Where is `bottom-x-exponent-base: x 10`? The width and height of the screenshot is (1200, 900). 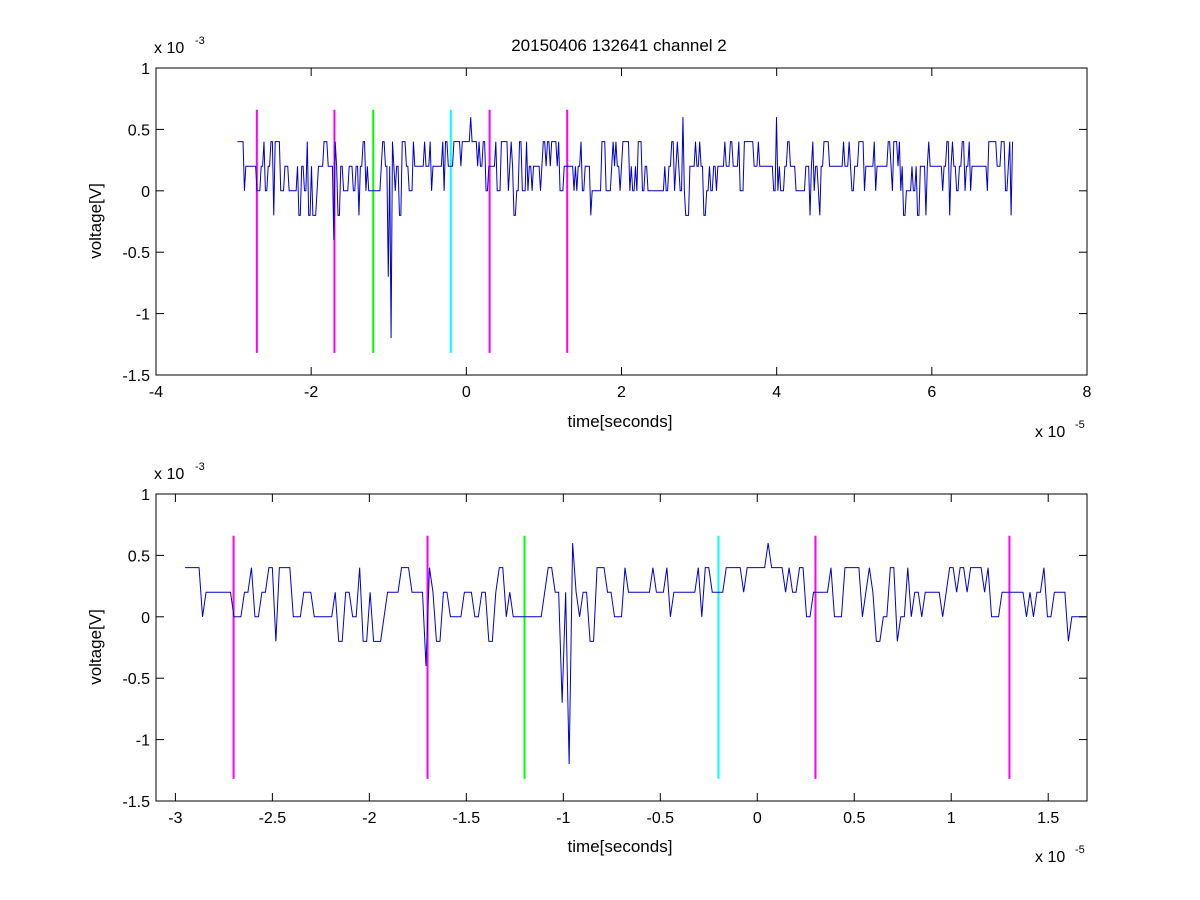 bottom-x-exponent-base: x 10 is located at coordinates (1050, 857).